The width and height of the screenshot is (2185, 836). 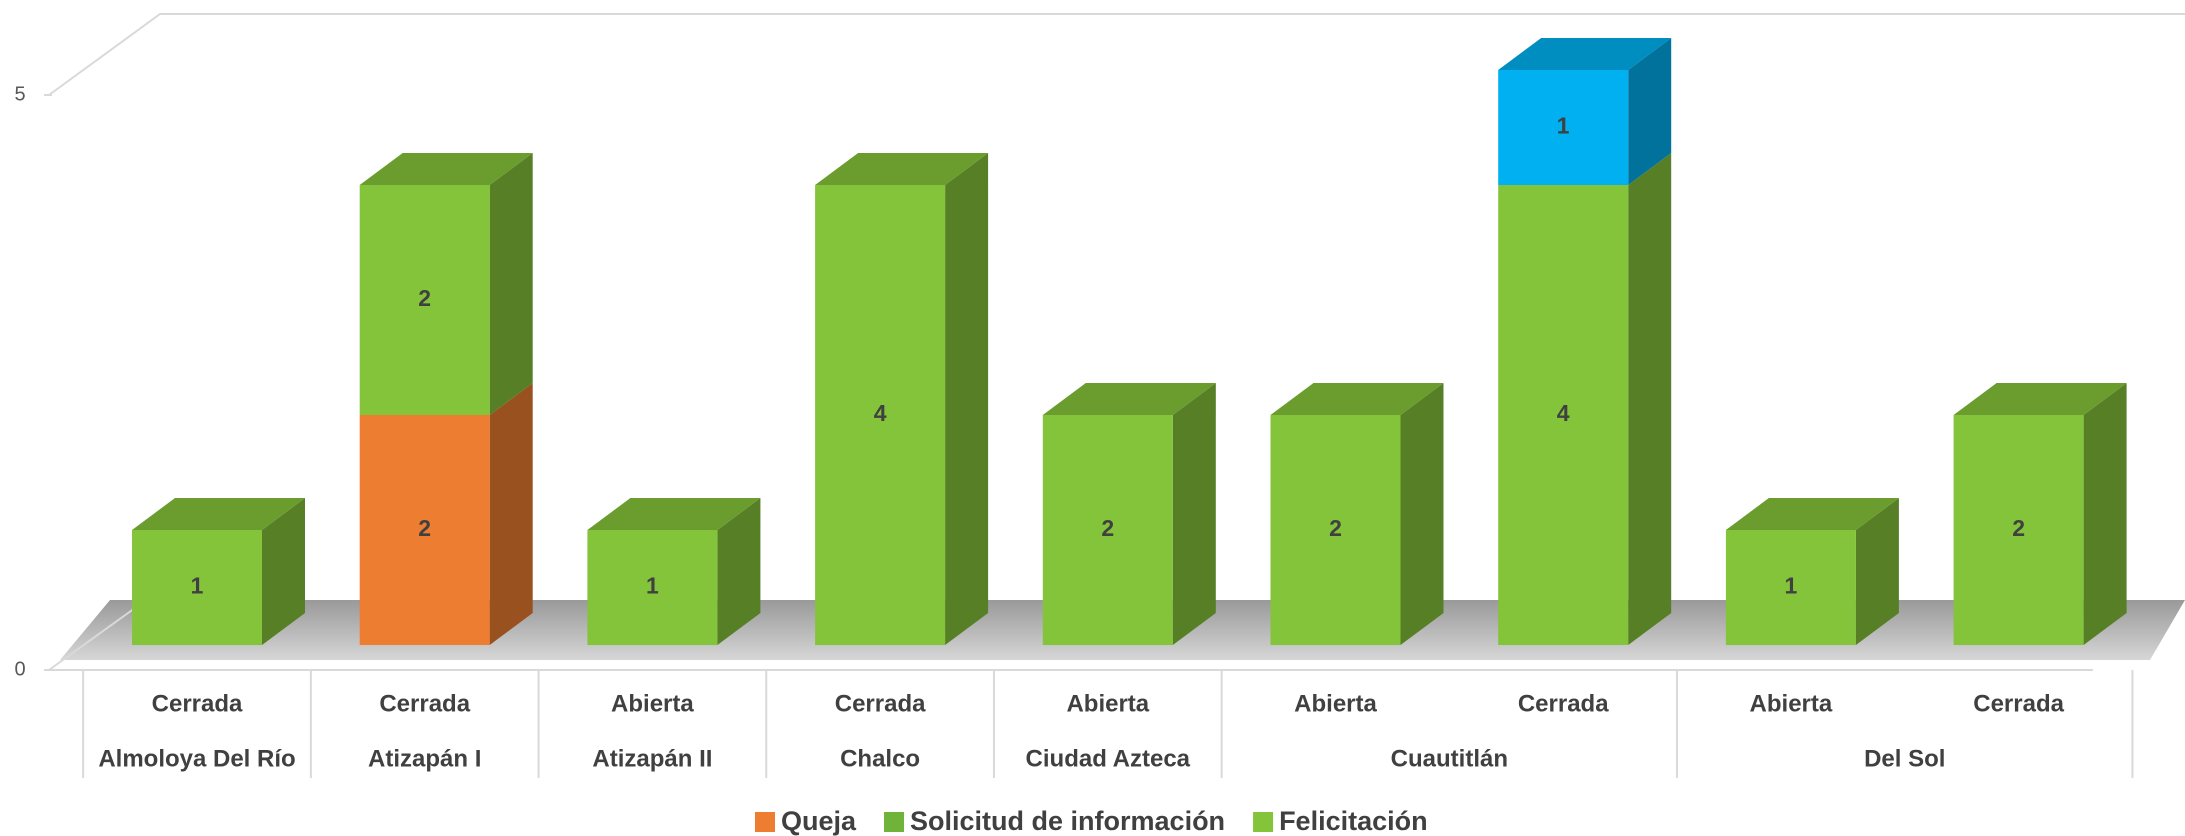 What do you see at coordinates (424, 758) in the screenshot?
I see `group-label: Atizapán I` at bounding box center [424, 758].